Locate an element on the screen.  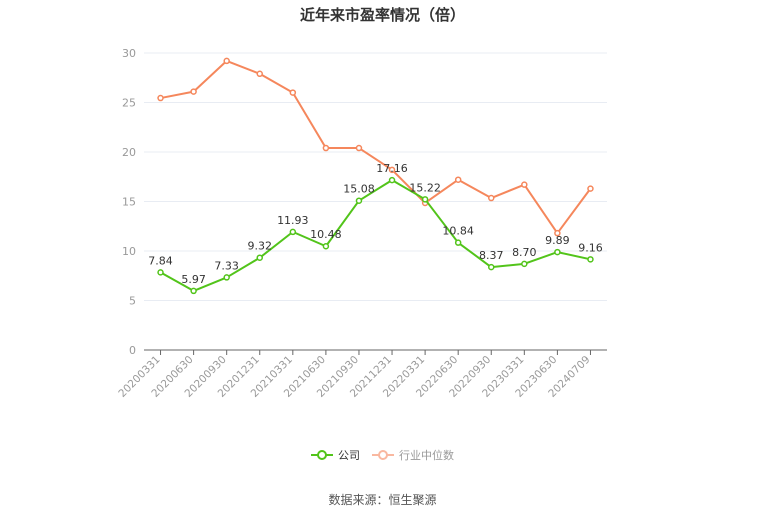
legend: 公司 行业中位数 is located at coordinates (382, 455).